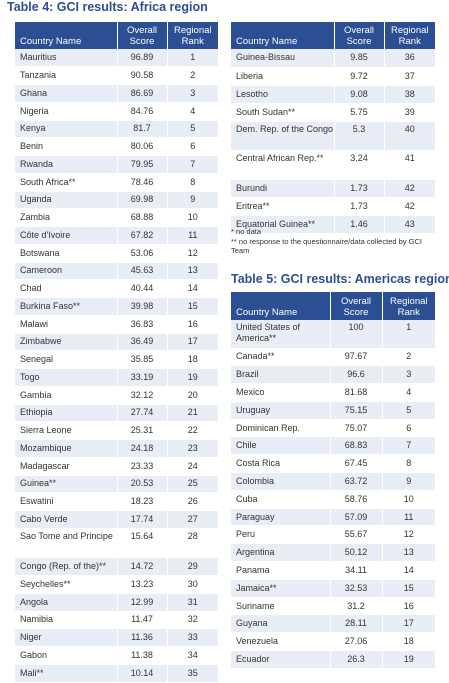  I want to click on country-name-cell: Rwanda, so click(66, 164).